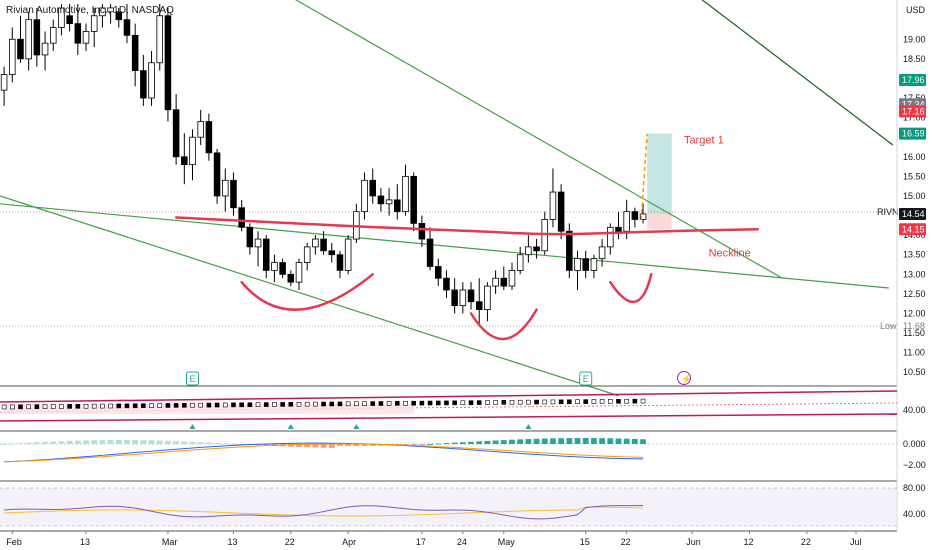  What do you see at coordinates (914, 157) in the screenshot?
I see `y-tick-label: 16.00` at bounding box center [914, 157].